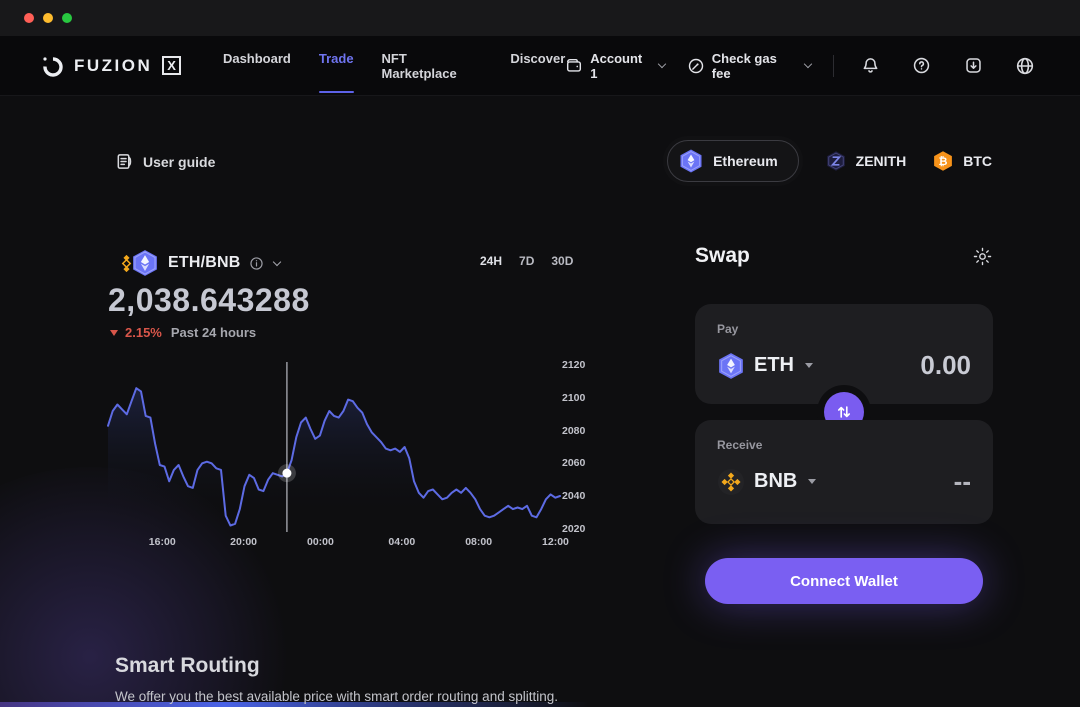  Describe the element at coordinates (140, 263) in the screenshot. I see `pair-token-icons` at that location.